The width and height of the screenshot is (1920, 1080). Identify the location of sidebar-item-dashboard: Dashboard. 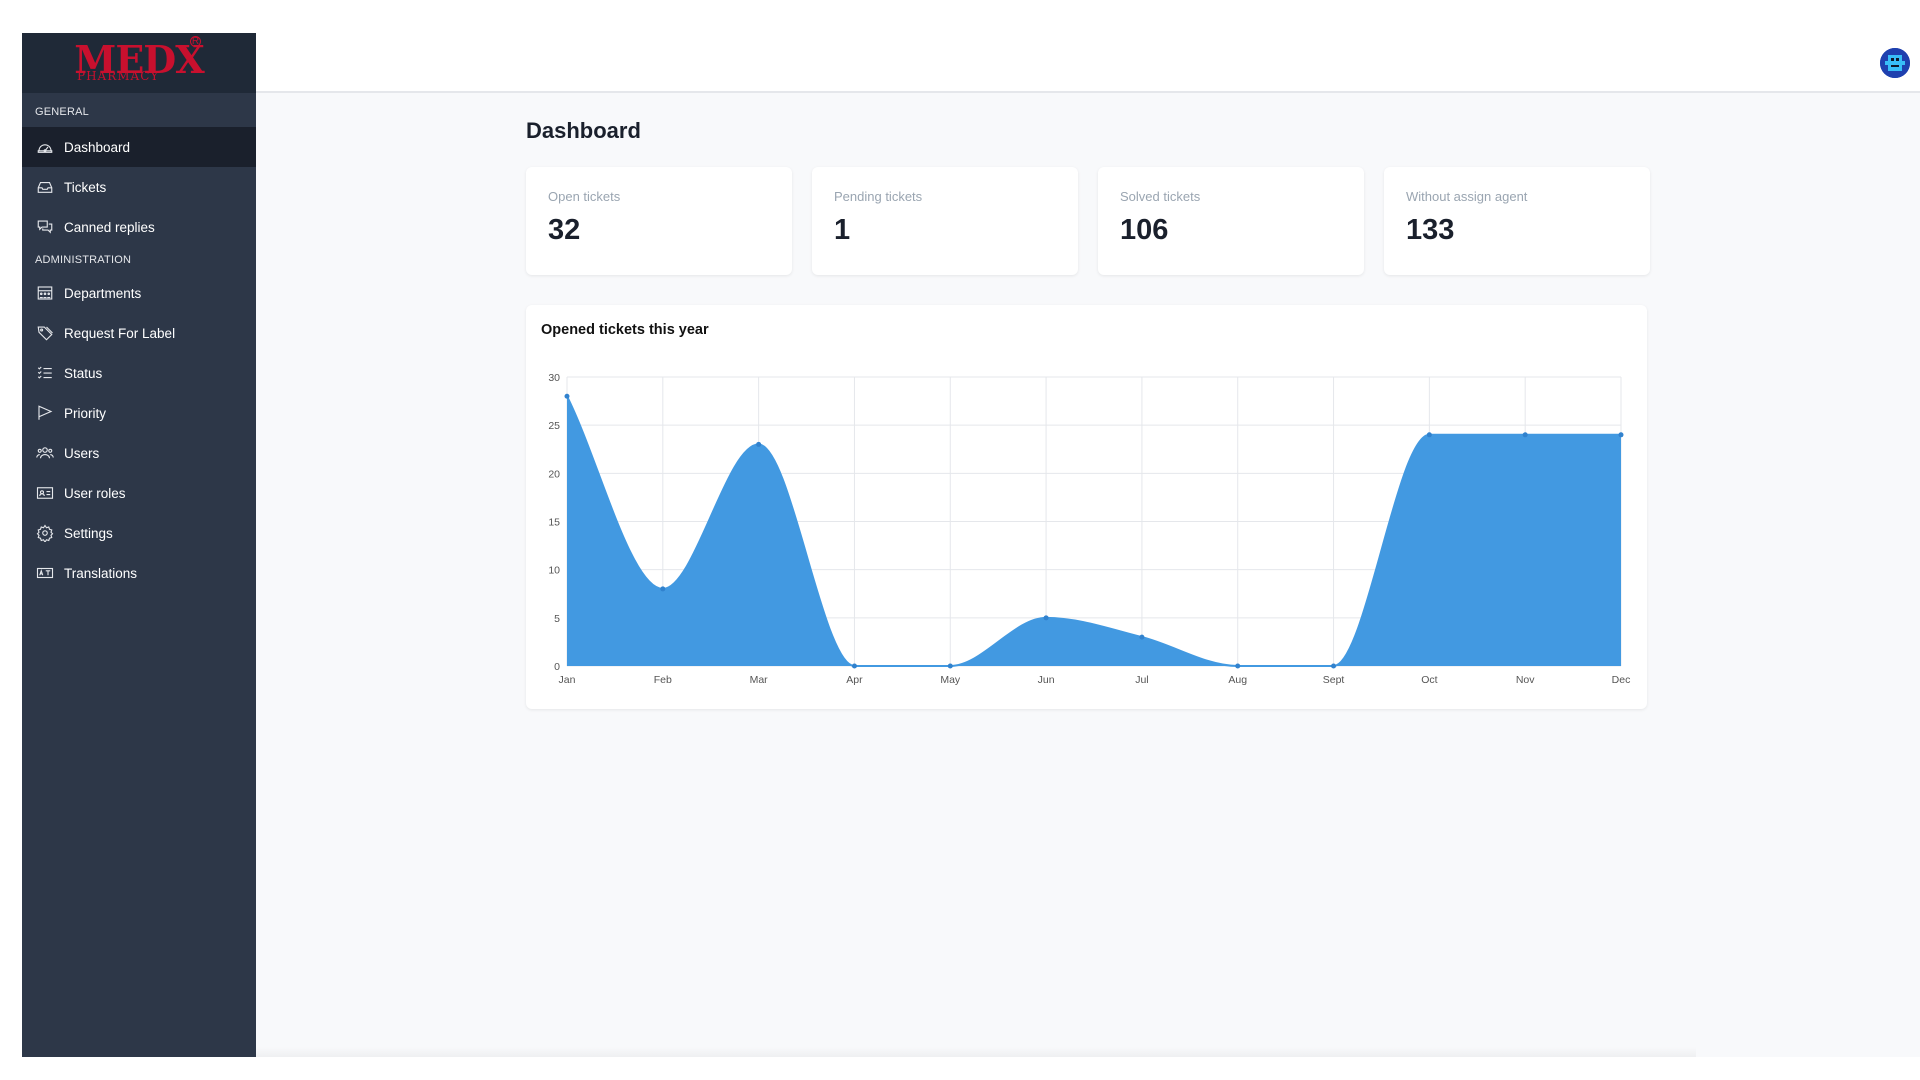
(139, 147).